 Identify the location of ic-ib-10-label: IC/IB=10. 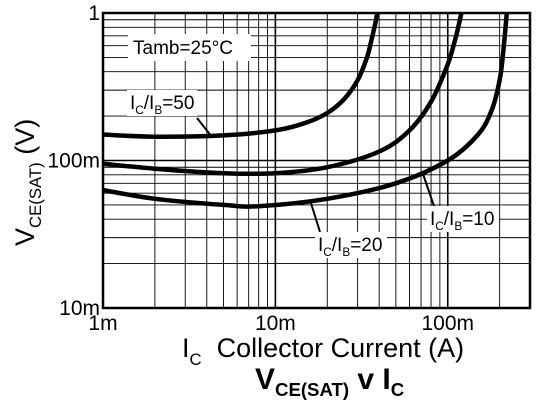
(462, 221).